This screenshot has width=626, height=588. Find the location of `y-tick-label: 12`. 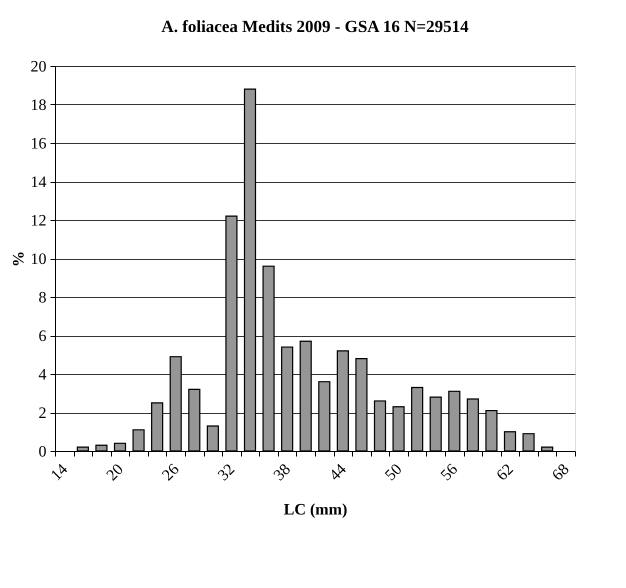

y-tick-label: 12 is located at coordinates (38, 221).